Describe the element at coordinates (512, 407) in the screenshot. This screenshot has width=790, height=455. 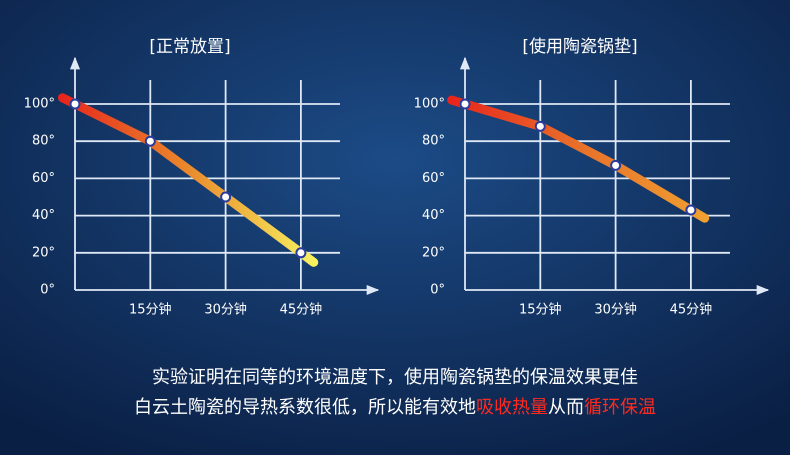
I see `caption-highlight: 吸收热量` at that location.